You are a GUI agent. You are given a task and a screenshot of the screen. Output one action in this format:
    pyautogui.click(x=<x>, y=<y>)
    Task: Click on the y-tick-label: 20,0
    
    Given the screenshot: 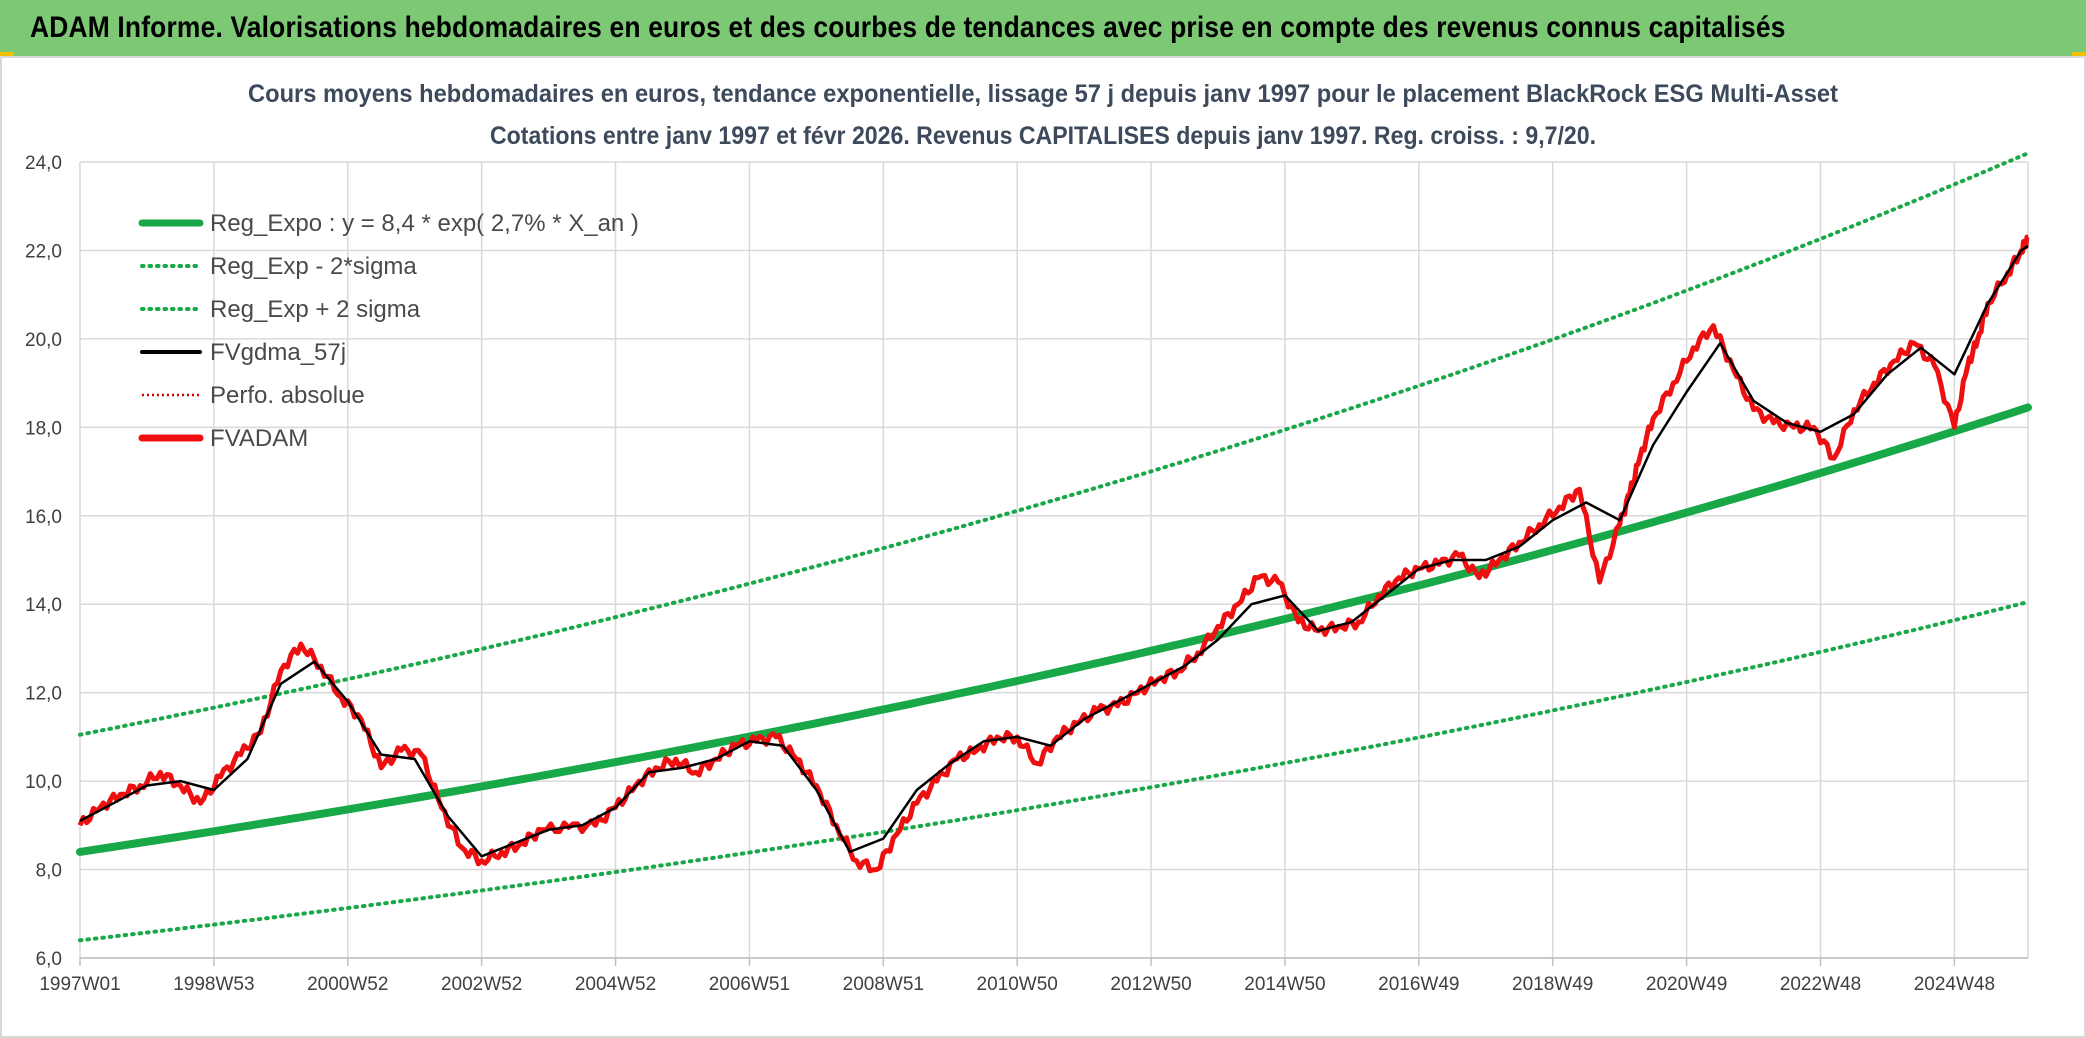 What is the action you would take?
    pyautogui.click(x=43, y=340)
    